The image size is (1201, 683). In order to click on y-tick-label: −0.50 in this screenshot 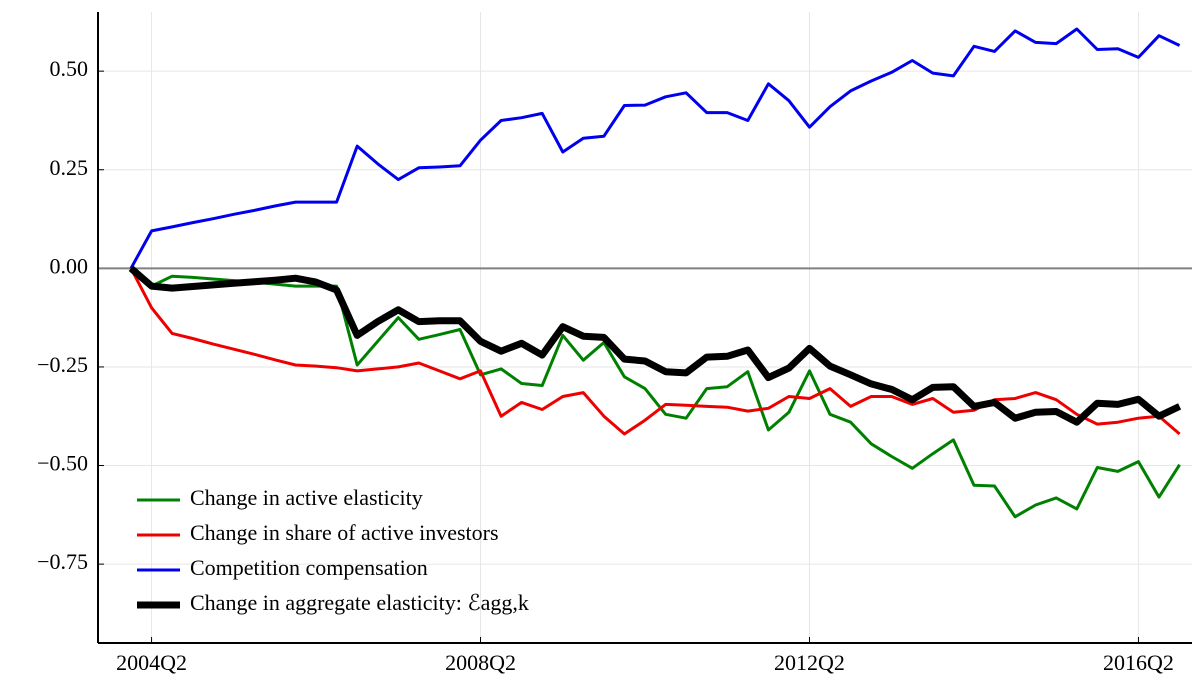, I will do `click(62, 463)`.